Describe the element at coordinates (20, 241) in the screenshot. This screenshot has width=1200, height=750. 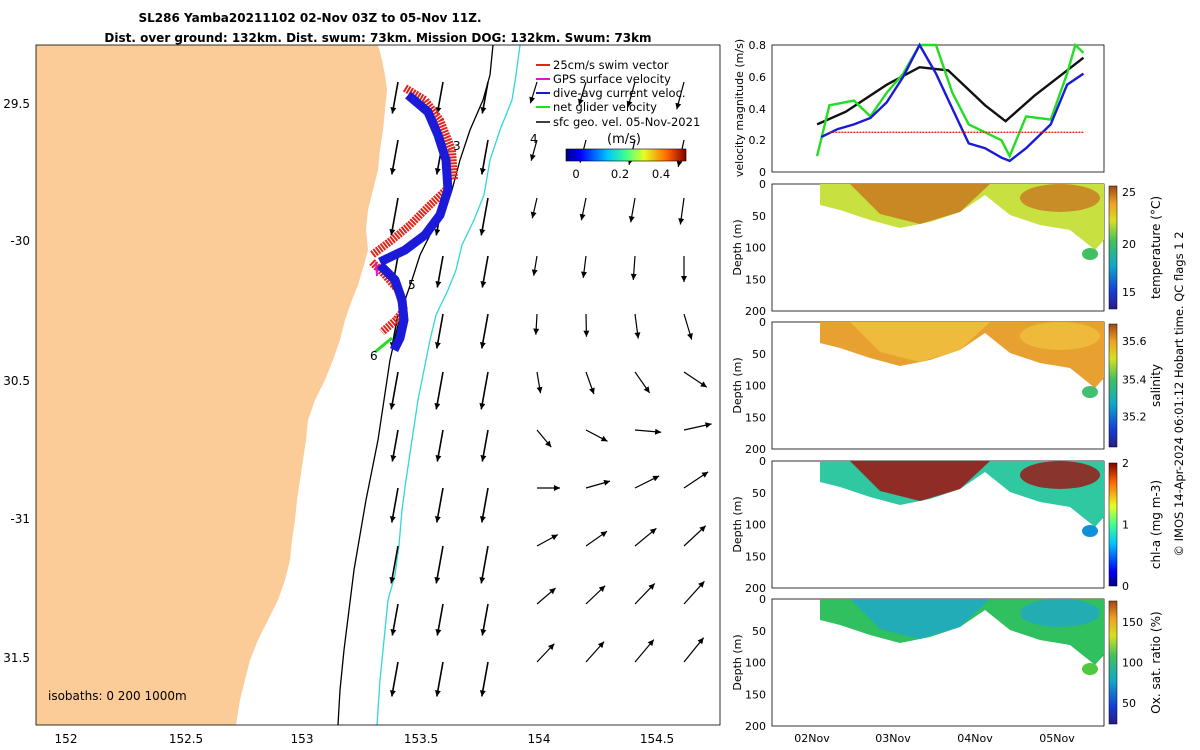
I see `map-y-tick: -30` at that location.